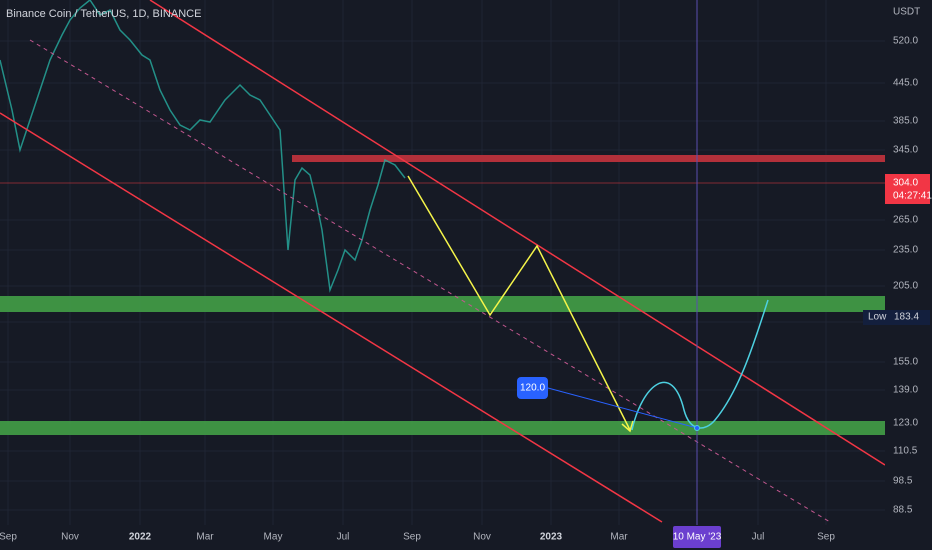  I want to click on last-price-badge, so click(907, 189).